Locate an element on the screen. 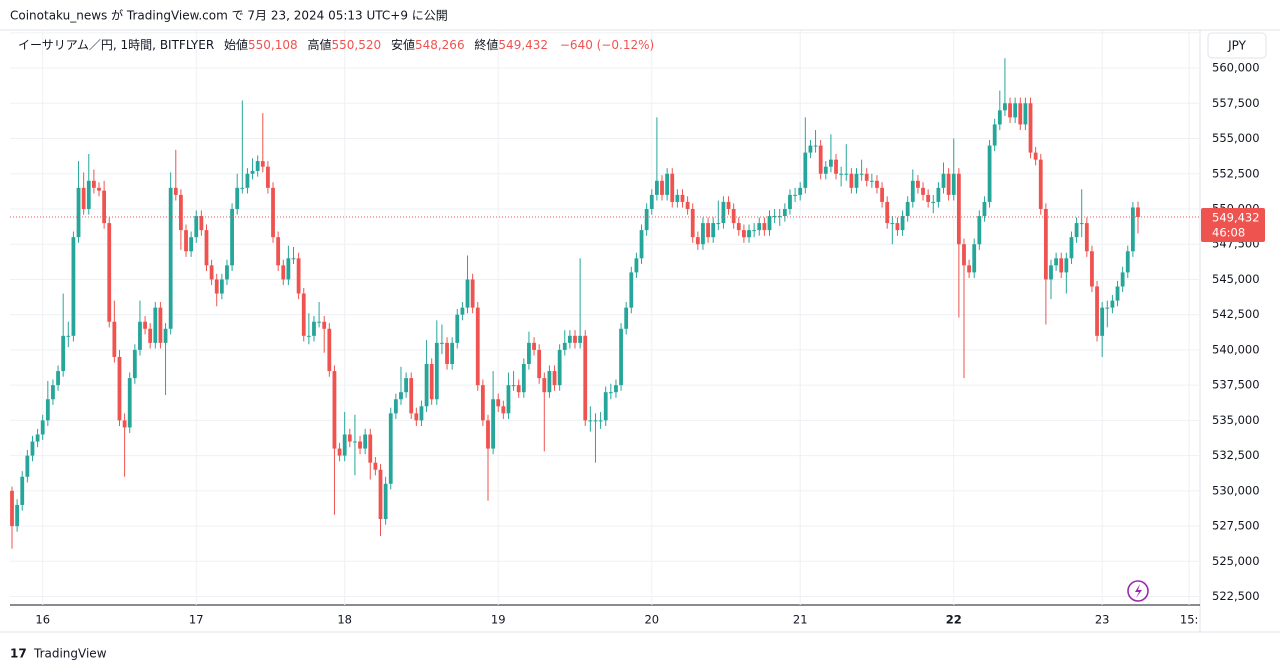  currency: JPY is located at coordinates (1237, 46).